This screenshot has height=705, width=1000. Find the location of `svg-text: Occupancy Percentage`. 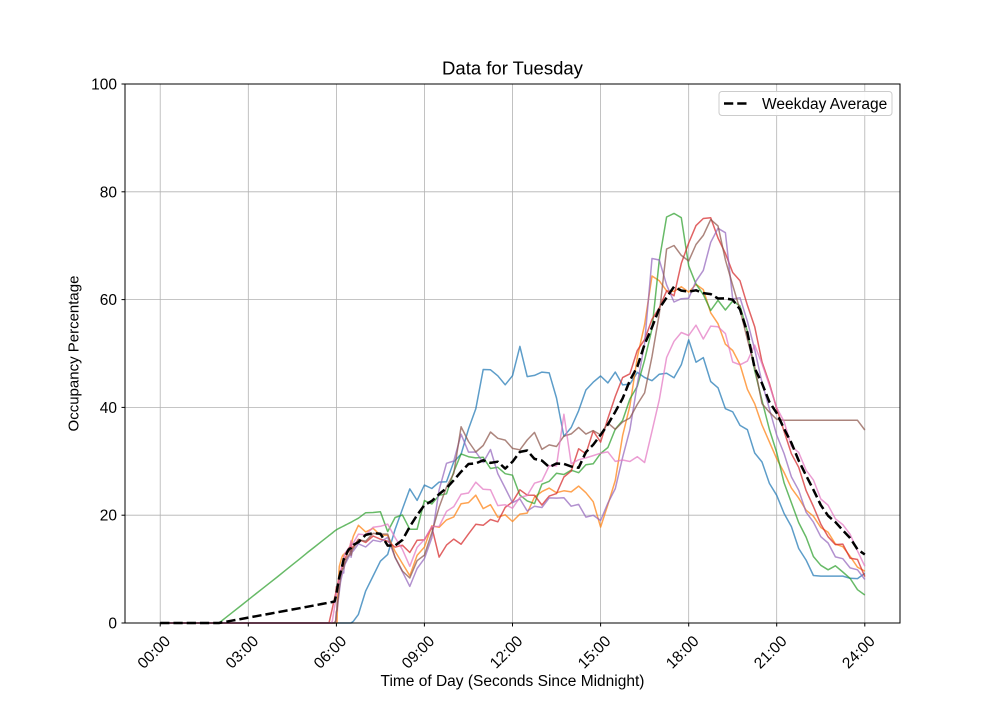

svg-text: Occupancy Percentage is located at coordinates (74, 354).